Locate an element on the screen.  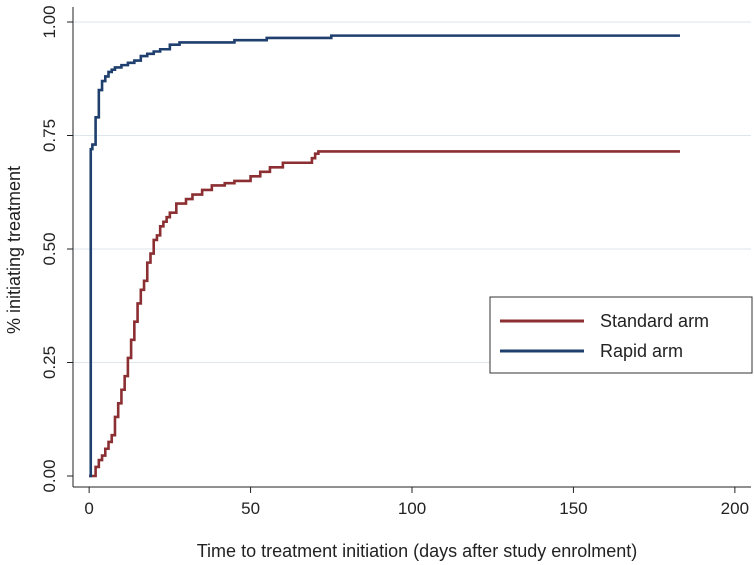
x-tick-label: 50 is located at coordinates (250, 508).